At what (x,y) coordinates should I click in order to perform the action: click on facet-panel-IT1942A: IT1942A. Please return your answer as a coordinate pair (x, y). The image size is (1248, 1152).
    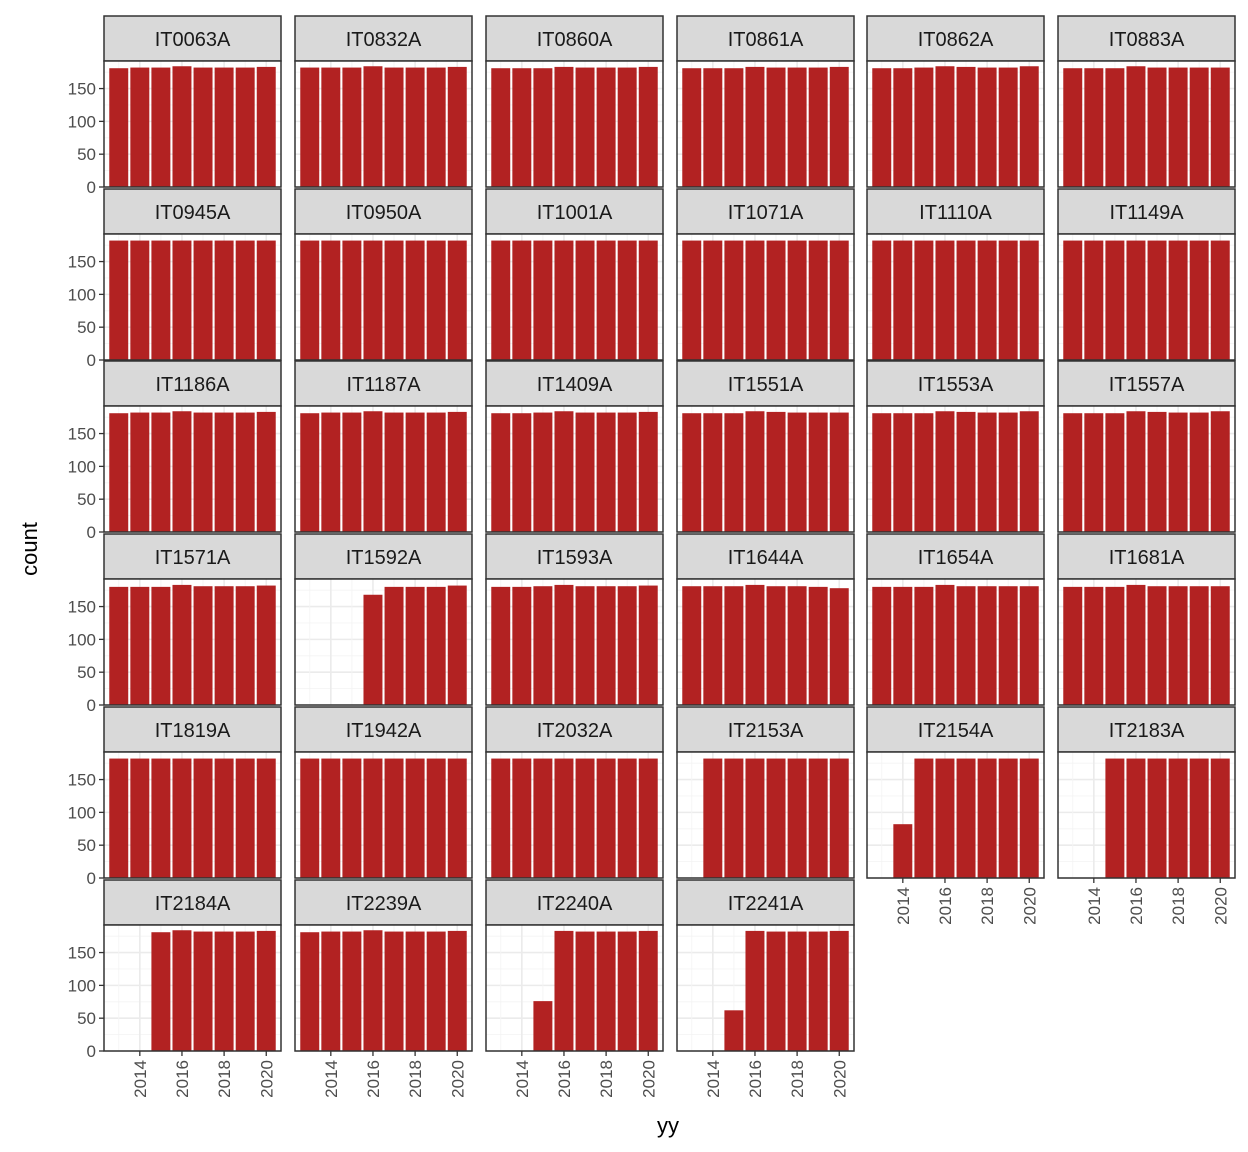
    Looking at the image, I should click on (383, 792).